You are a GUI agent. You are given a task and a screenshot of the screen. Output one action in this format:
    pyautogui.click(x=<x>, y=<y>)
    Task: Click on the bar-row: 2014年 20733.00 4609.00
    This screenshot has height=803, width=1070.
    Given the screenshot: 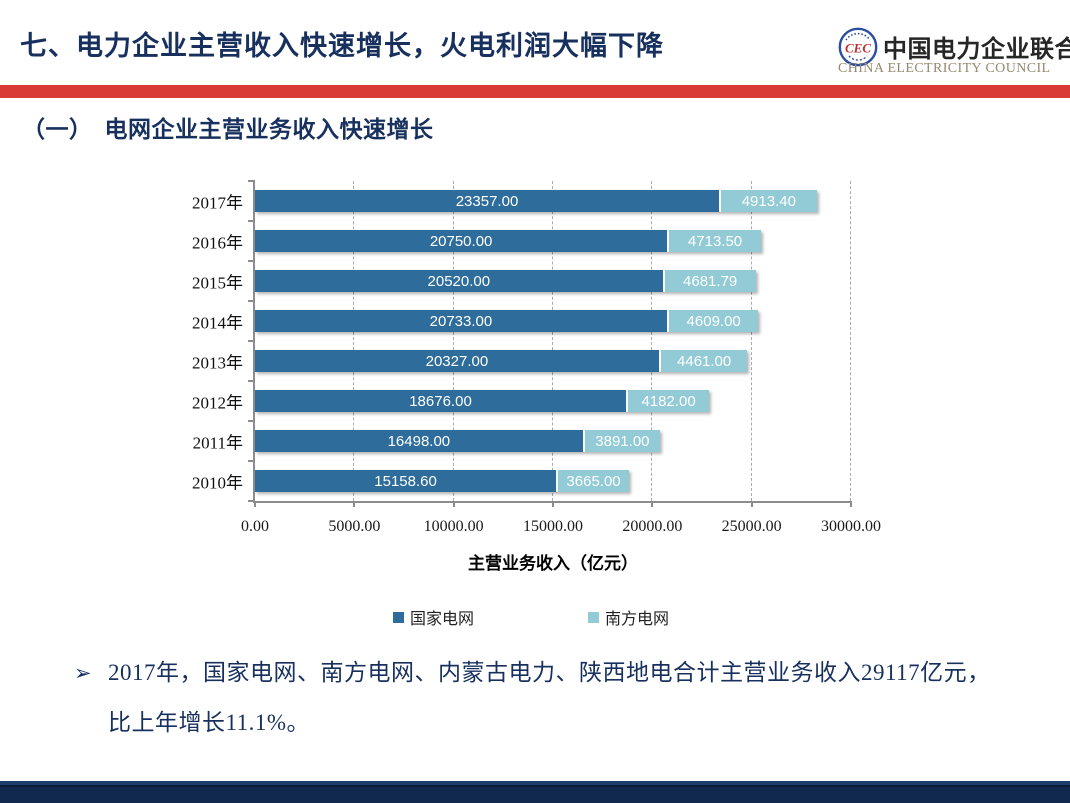 What is the action you would take?
    pyautogui.click(x=521, y=321)
    